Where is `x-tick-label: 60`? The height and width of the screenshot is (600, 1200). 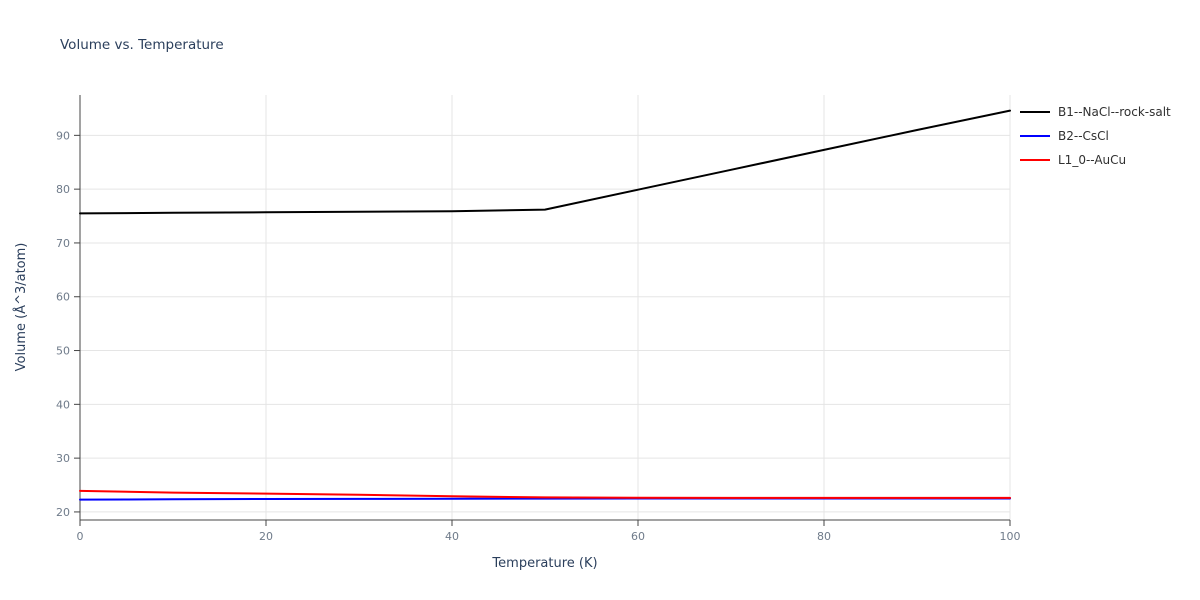 x-tick-label: 60 is located at coordinates (638, 536).